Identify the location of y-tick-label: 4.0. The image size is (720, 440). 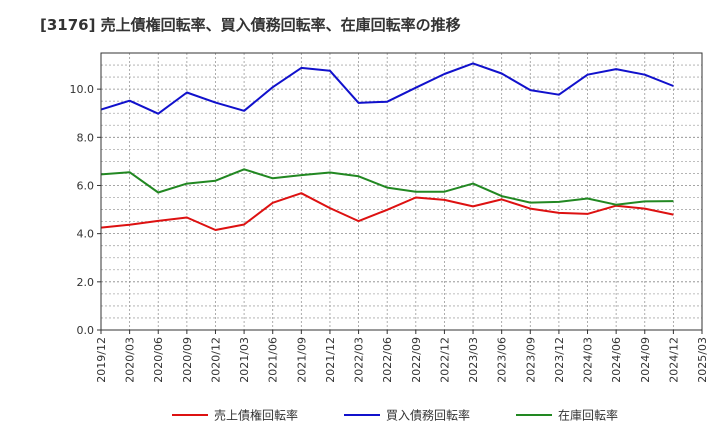
(86, 234).